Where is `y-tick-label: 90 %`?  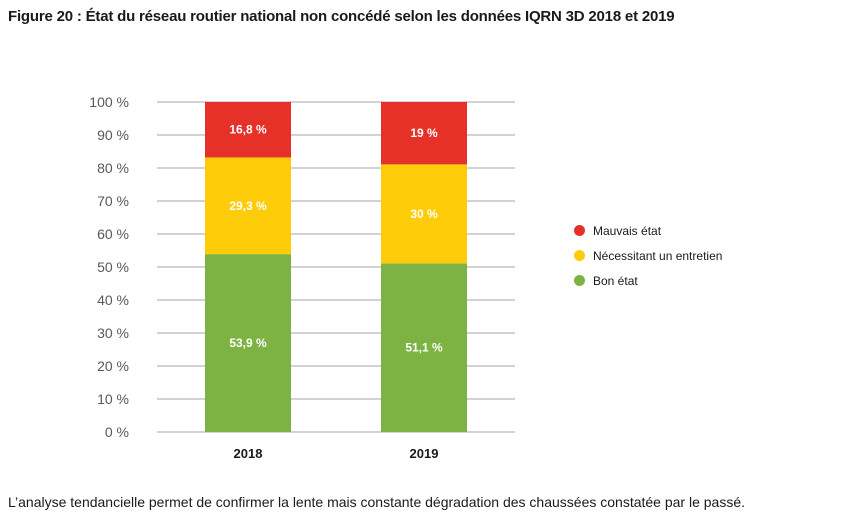 y-tick-label: 90 % is located at coordinates (113, 135).